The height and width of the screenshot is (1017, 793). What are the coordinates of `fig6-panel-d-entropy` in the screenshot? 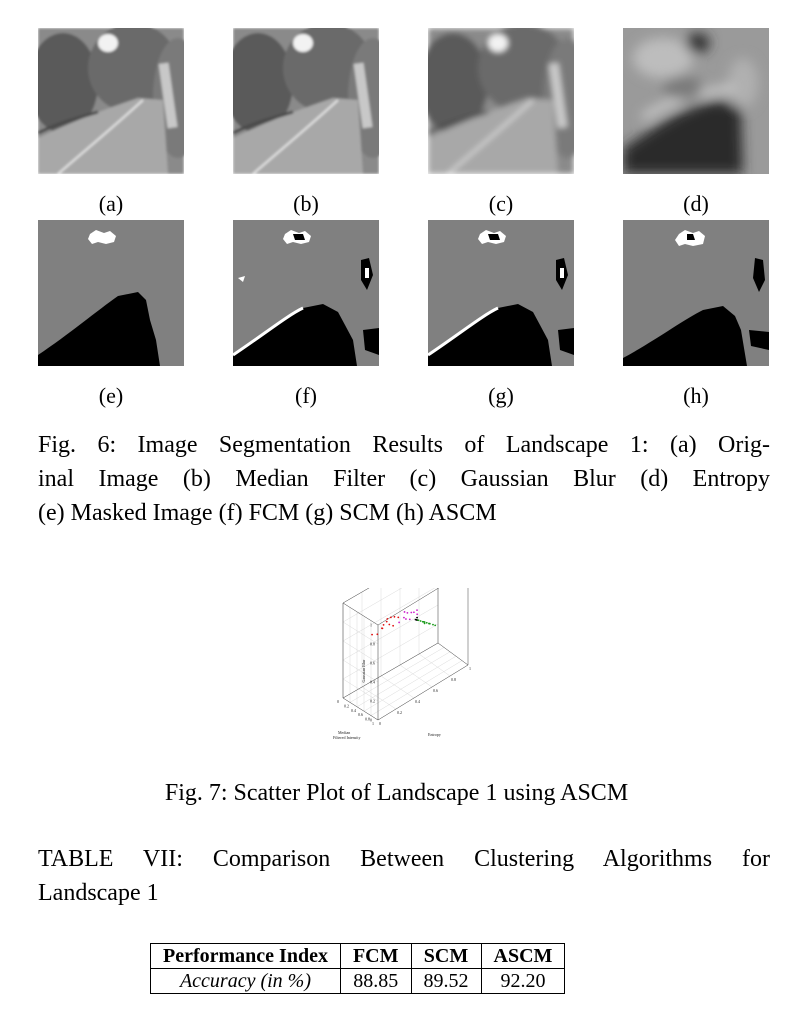 It's located at (696, 101).